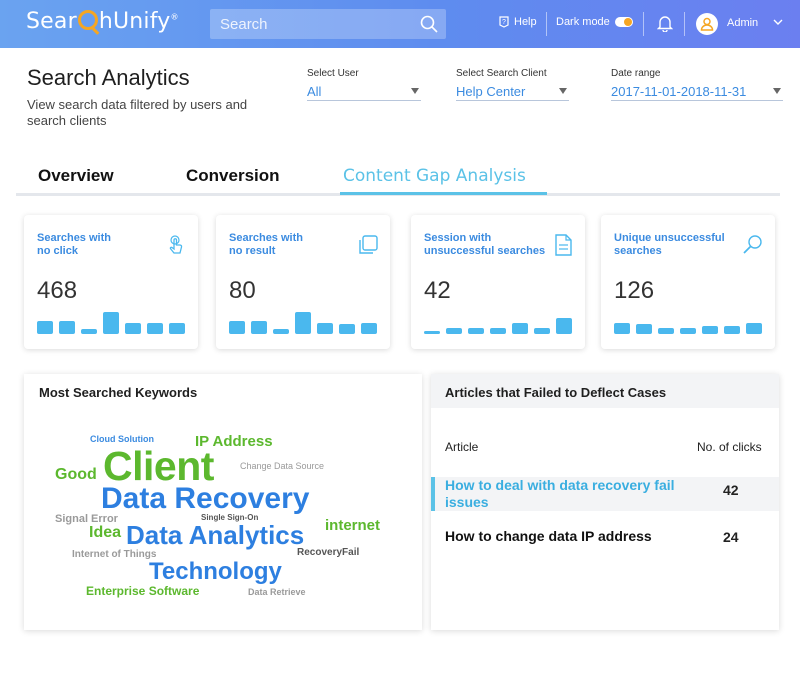 The image size is (800, 677). What do you see at coordinates (114, 554) in the screenshot?
I see `keyword: Internet of Things` at bounding box center [114, 554].